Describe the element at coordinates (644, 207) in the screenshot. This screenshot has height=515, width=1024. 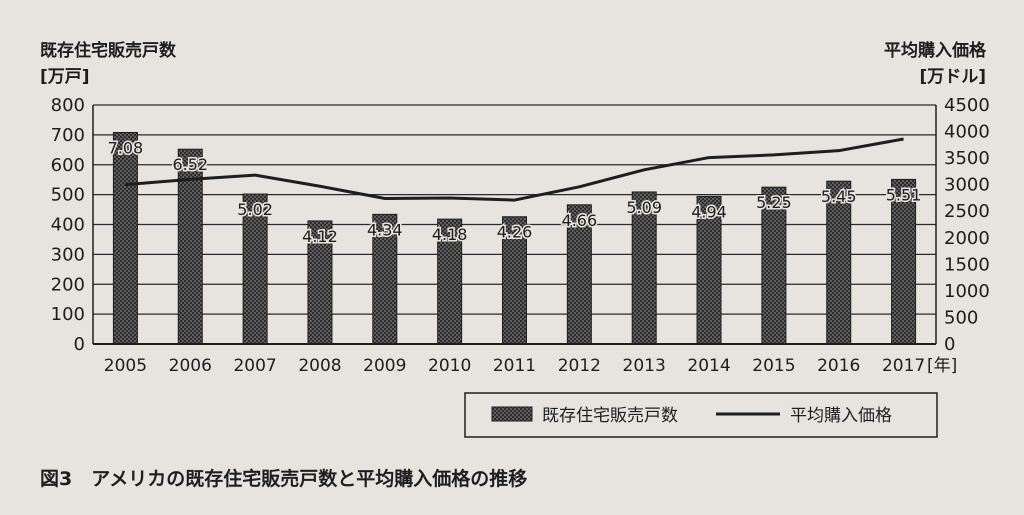
I see `bar-data-label: 5.09` at that location.